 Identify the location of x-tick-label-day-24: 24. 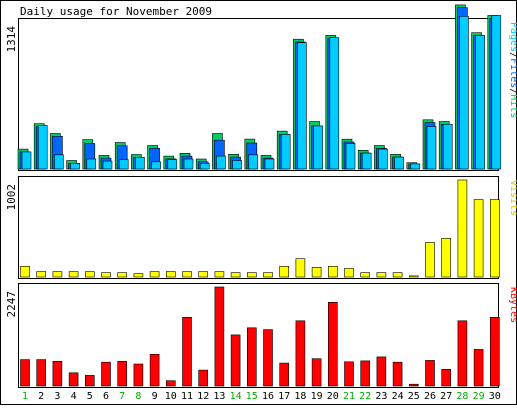
(398, 396).